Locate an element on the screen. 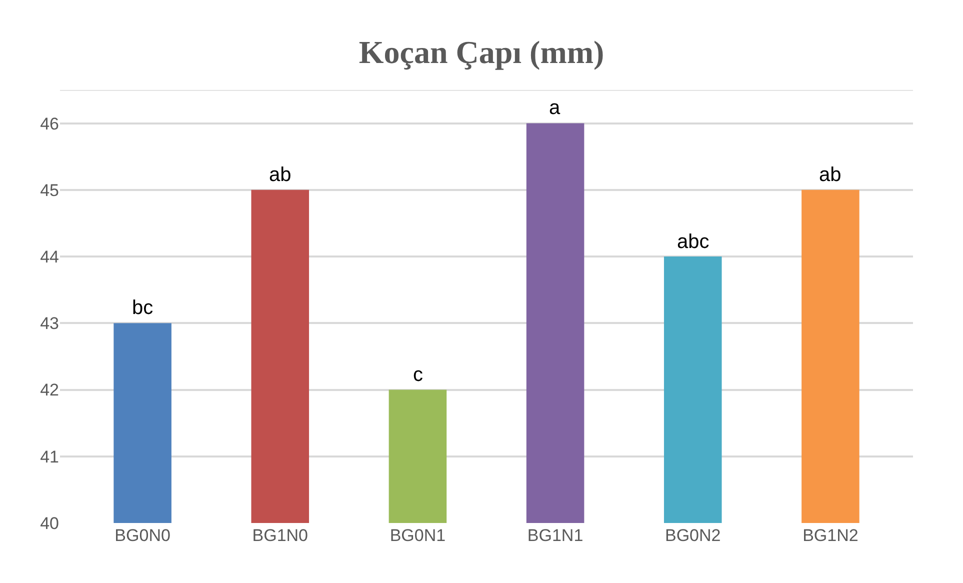 This screenshot has width=963, height=583. y-tick-label: 41 is located at coordinates (49, 456).